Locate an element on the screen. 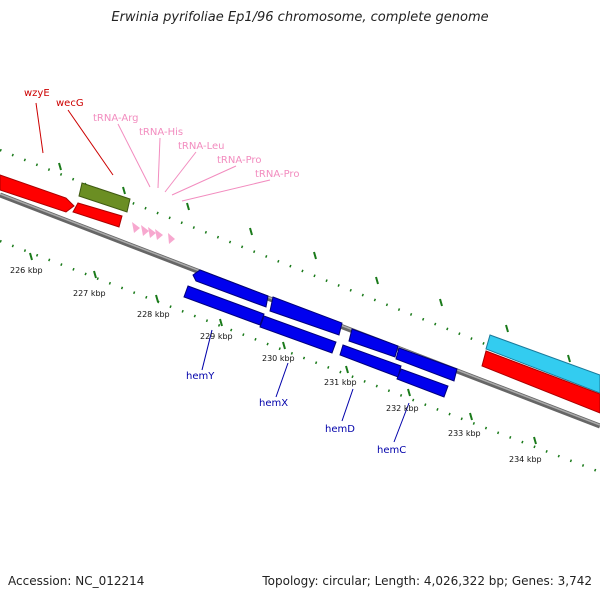  scale-label: 233 kbp is located at coordinates (464, 433).